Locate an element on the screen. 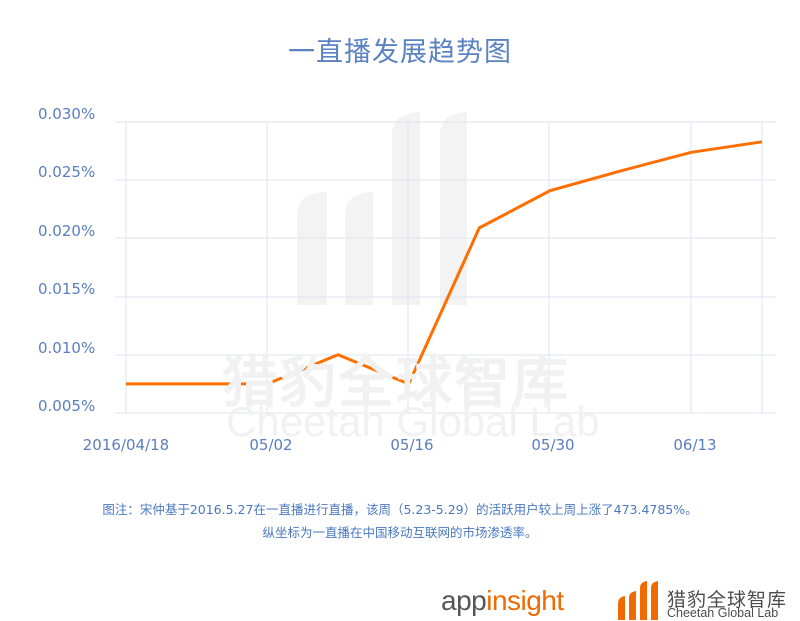  y-tick-label: 0.010% is located at coordinates (67, 348).